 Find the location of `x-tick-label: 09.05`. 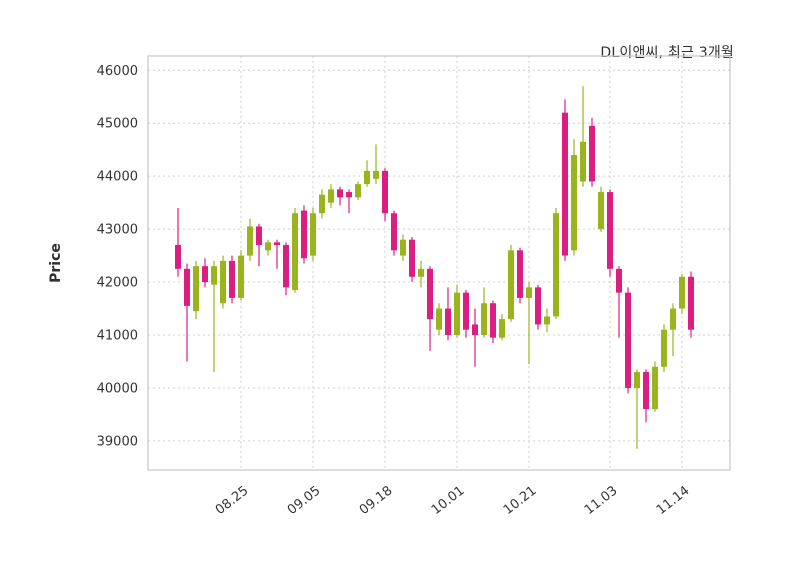

x-tick-label: 09.05 is located at coordinates (304, 500).